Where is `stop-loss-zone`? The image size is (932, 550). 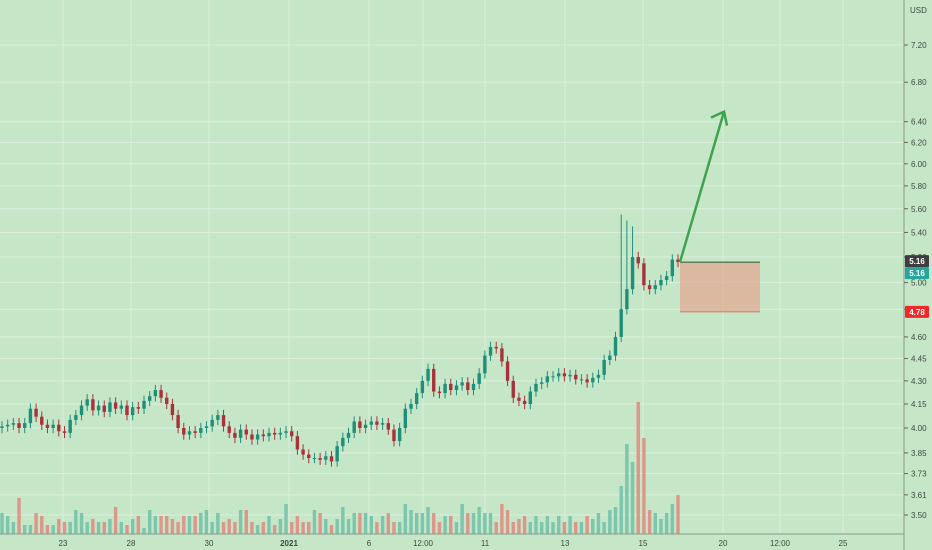
stop-loss-zone is located at coordinates (720, 287).